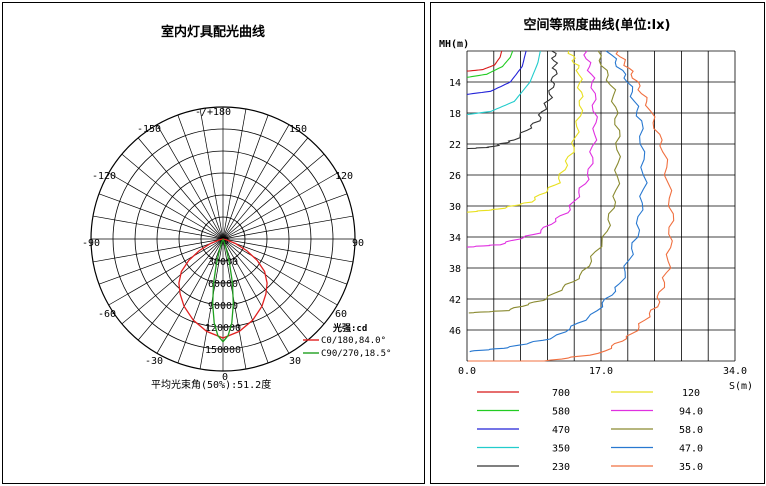 Image resolution: width=766 pixels, height=486 pixels. Describe the element at coordinates (691, 449) in the screenshot. I see `isolux-legend-label: 47.0` at that location.